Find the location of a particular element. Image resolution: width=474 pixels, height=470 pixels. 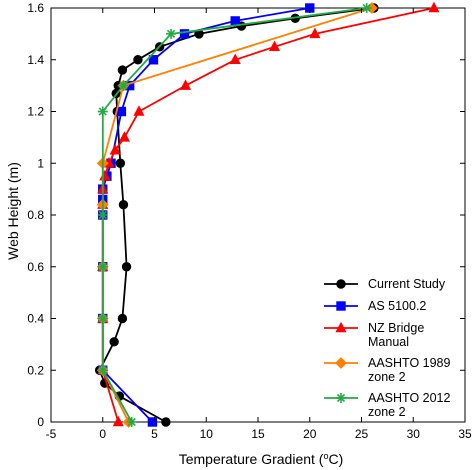

y-tick-label: 1.2 is located at coordinates (35, 112).